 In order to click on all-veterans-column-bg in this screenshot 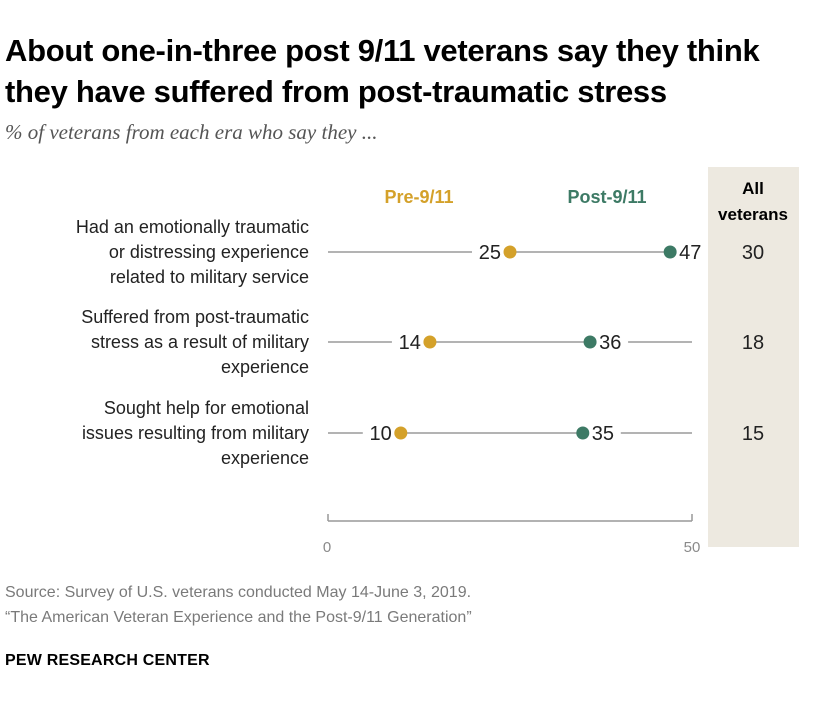, I will do `click(753, 357)`.